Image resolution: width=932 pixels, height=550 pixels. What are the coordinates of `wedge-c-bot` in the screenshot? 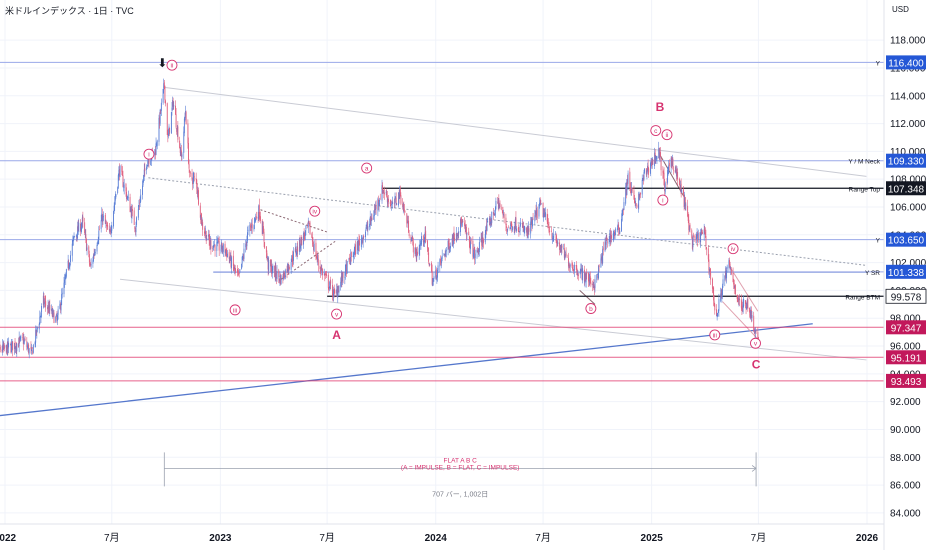 It's located at (740, 320).